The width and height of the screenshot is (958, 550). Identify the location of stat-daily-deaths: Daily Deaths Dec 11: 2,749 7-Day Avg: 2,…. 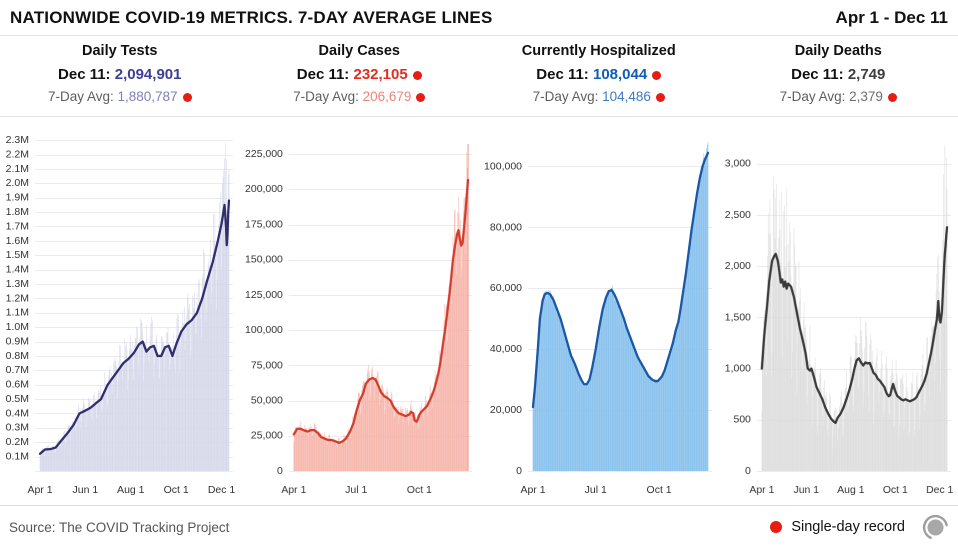
(838, 76).